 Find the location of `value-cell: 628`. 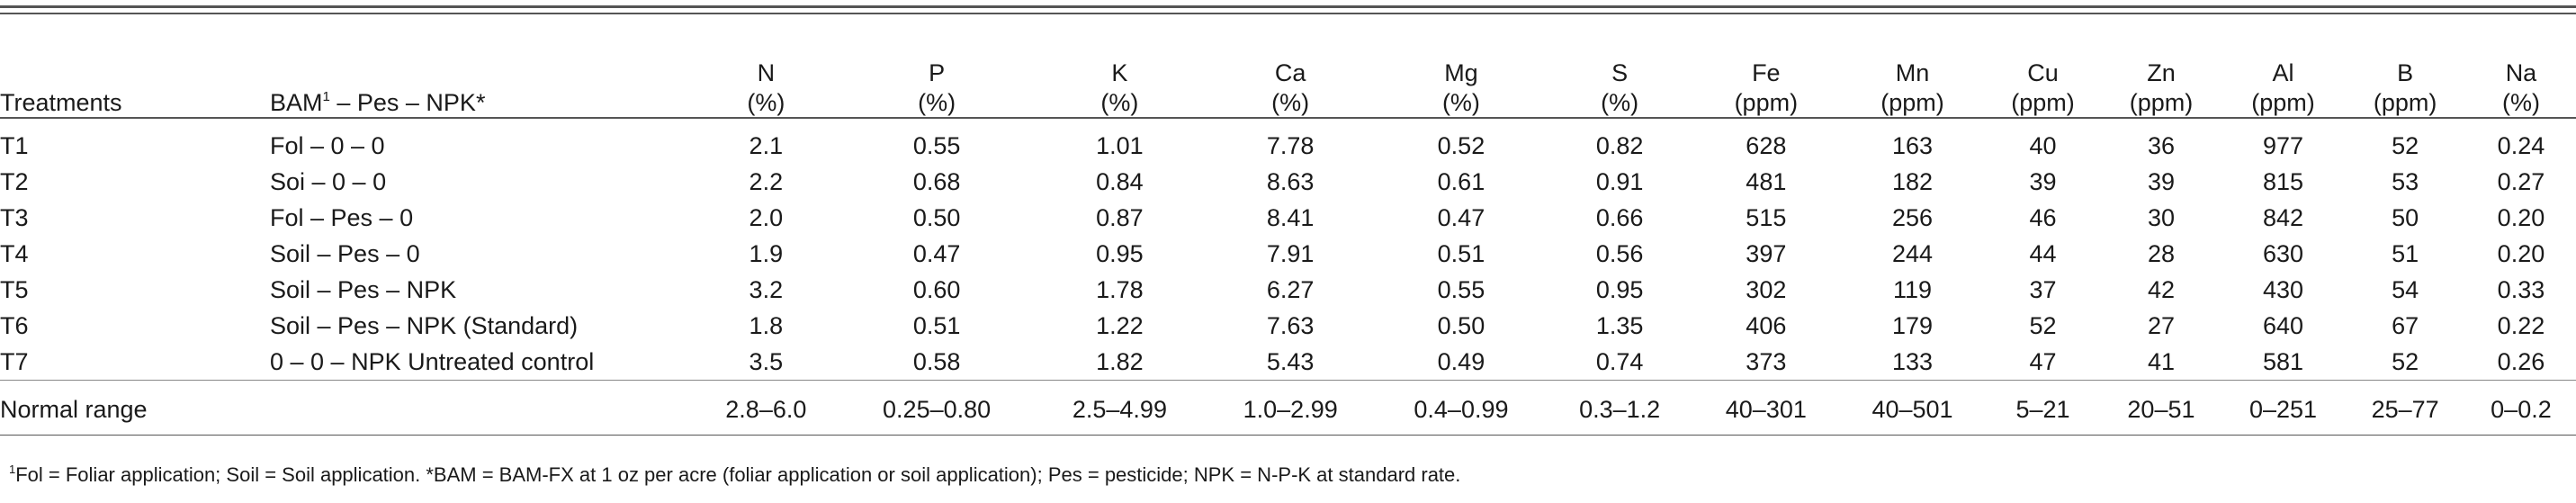

value-cell: 628 is located at coordinates (1767, 145).